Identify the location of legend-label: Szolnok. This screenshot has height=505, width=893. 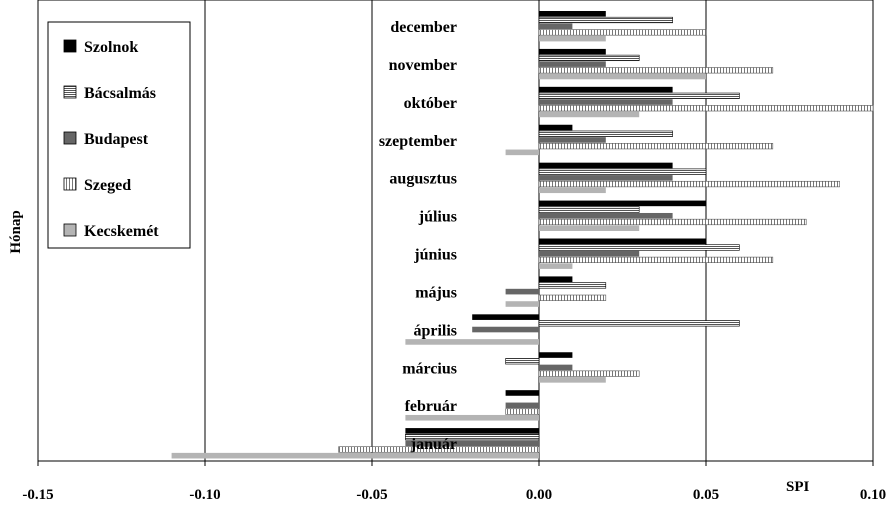
(111, 47).